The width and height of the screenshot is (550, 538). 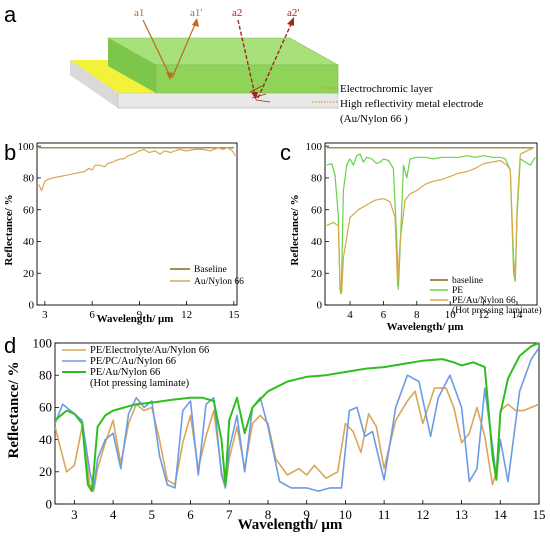 What do you see at coordinates (219, 282) in the screenshot?
I see `legend-label: Au/Nylon 66` at bounding box center [219, 282].